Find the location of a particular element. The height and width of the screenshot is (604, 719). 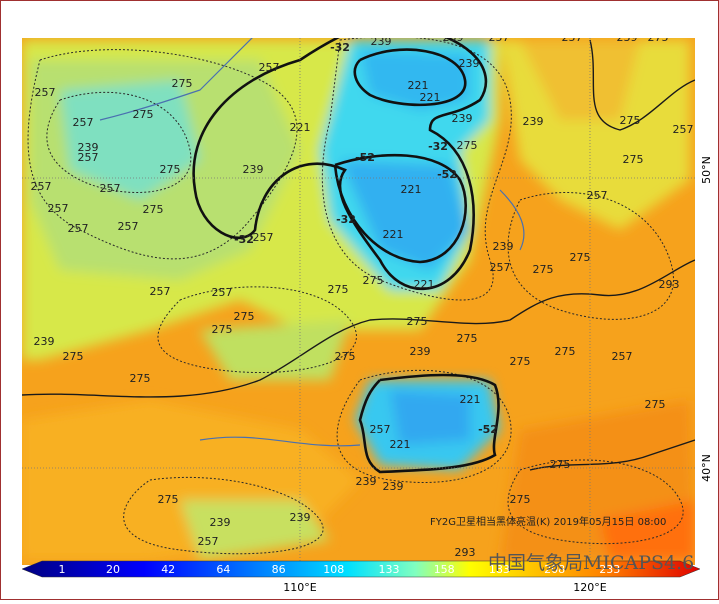

lon-label: 110°E is located at coordinates (299, 587).